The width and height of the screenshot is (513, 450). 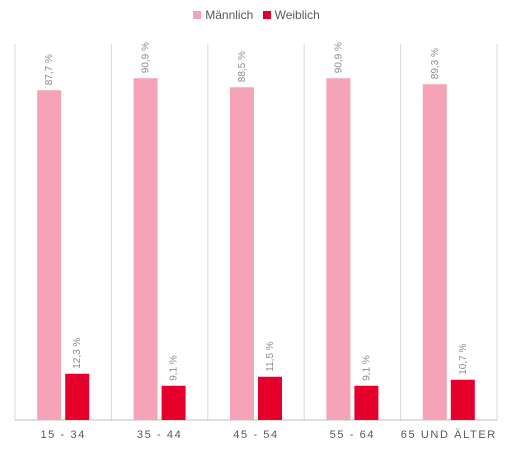 I want to click on legend-label-weiblich: Weiblich, so click(x=297, y=15).